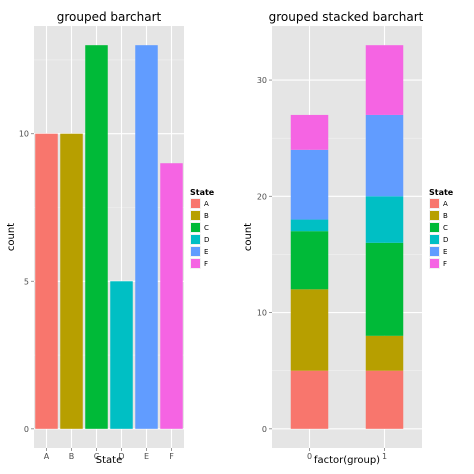 Image resolution: width=474 pixels, height=474 pixels. Describe the element at coordinates (96, 237) in the screenshot. I see `bar-C` at that location.